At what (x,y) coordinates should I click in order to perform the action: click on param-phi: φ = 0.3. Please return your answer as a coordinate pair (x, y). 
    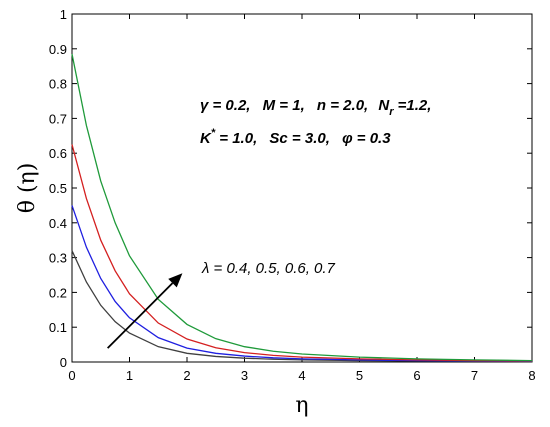
    Looking at the image, I should click on (366, 138).